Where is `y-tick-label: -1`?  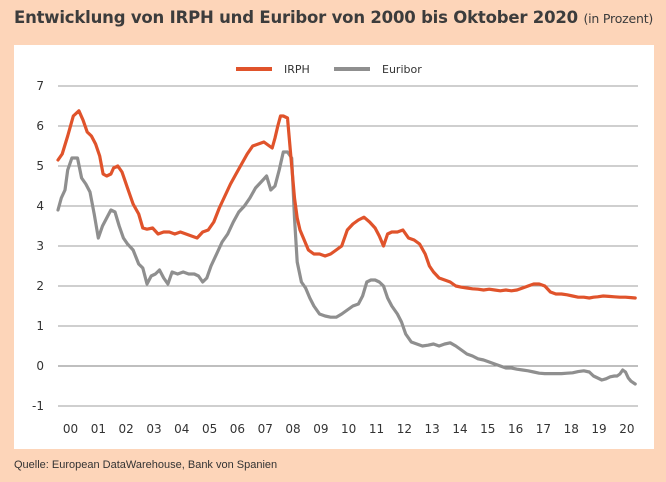
y-tick-label: -1 is located at coordinates (38, 406).